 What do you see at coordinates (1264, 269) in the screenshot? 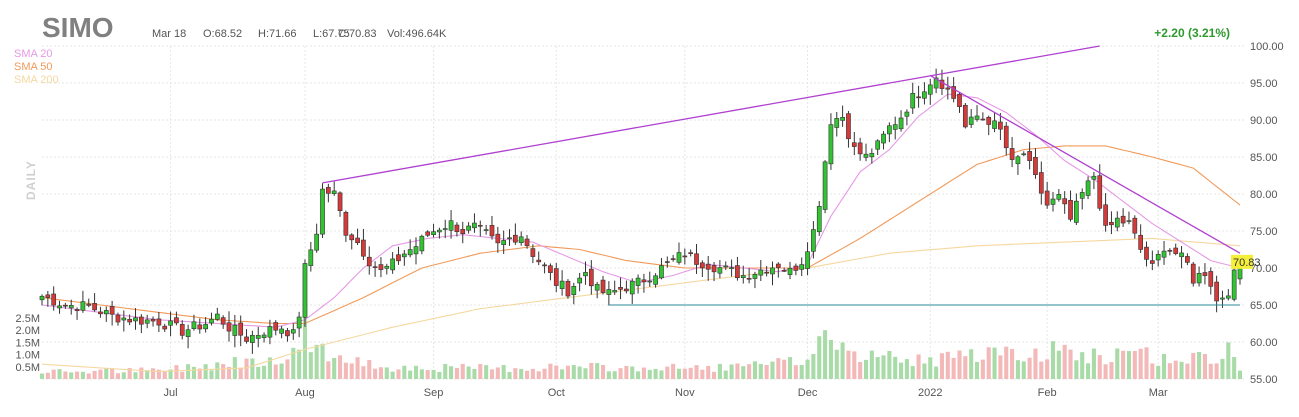
I see `price-tick-label: 70.00` at bounding box center [1264, 269].